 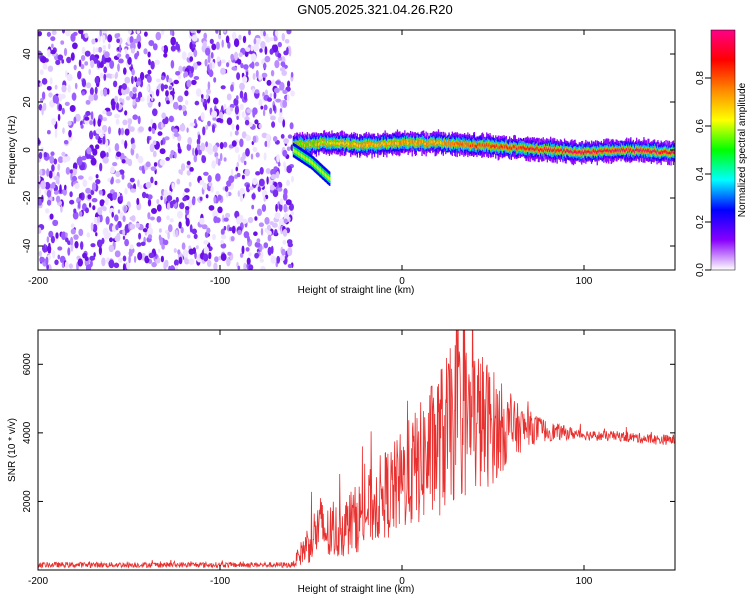 What do you see at coordinates (220, 581) in the screenshot?
I see `x-tick-label: -100` at bounding box center [220, 581].